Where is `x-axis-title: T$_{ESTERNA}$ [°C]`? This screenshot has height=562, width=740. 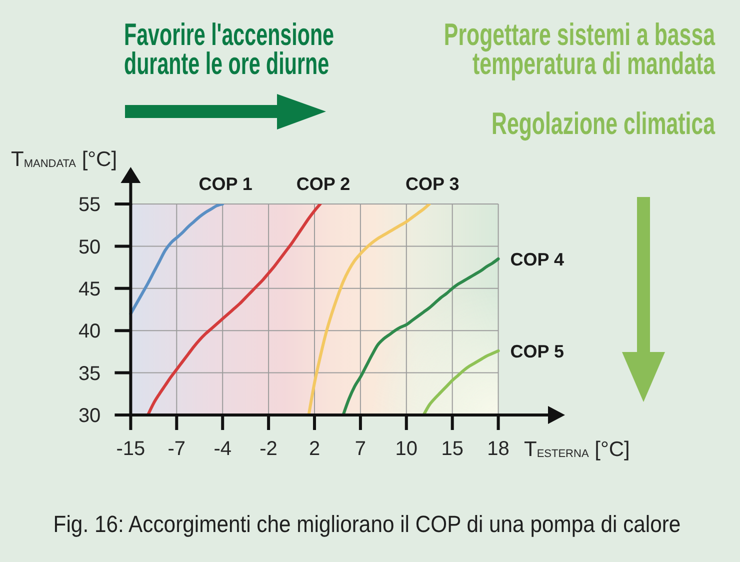
x-axis-title: T$_{ESTERNA}$ [°C] is located at coordinates (577, 449).